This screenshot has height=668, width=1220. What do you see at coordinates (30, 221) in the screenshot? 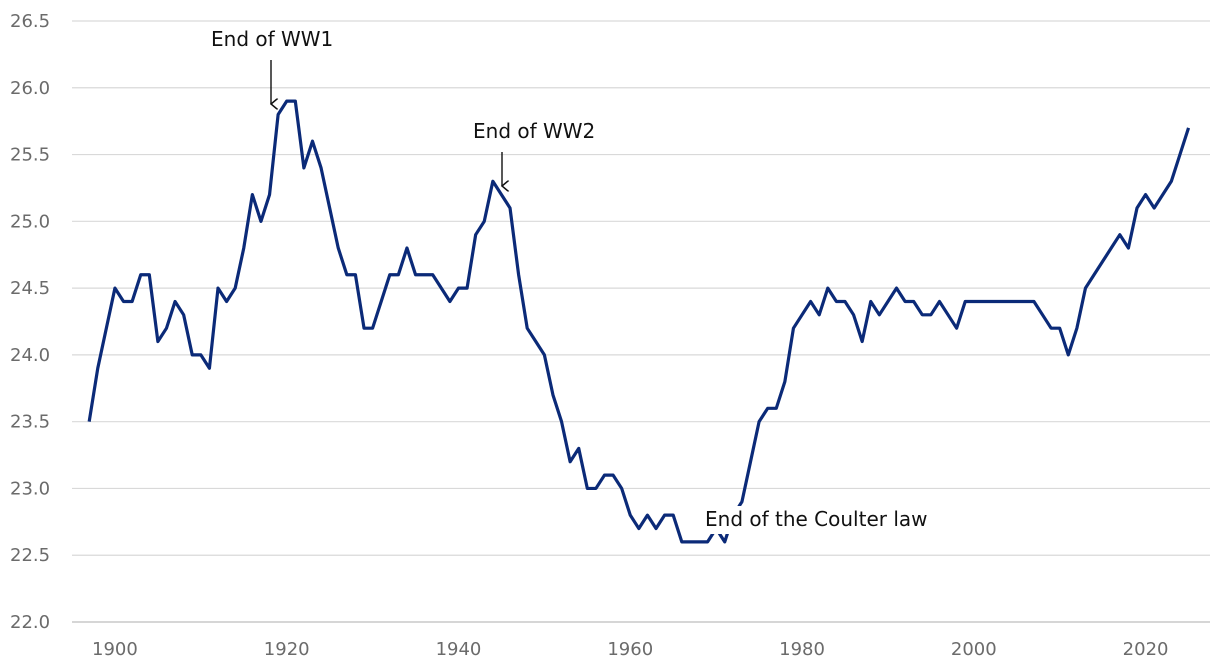
I see `y-tick-label: 25.0` at bounding box center [30, 221].